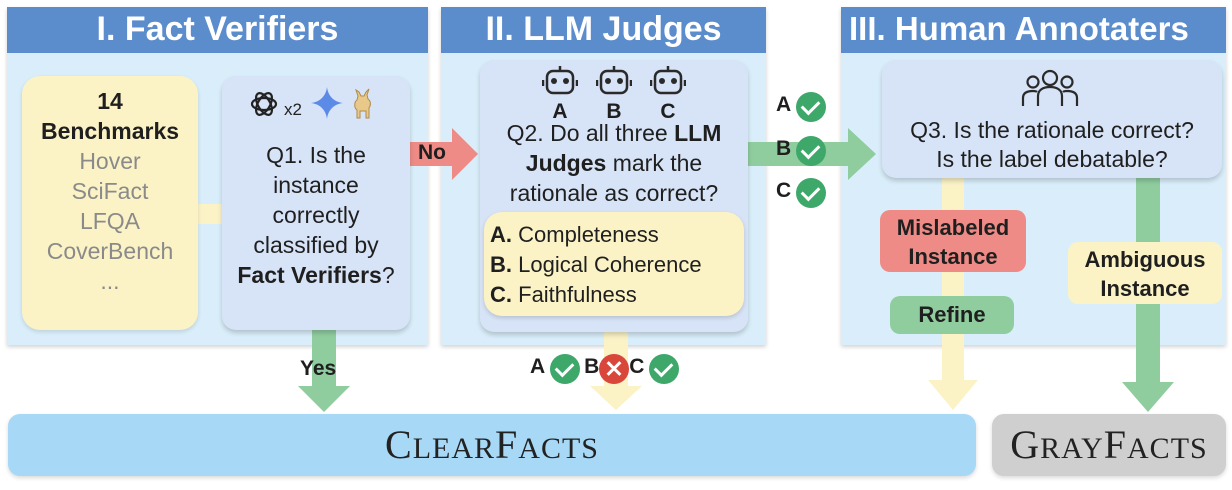  What do you see at coordinates (1050, 87) in the screenshot?
I see `group-icon` at bounding box center [1050, 87].